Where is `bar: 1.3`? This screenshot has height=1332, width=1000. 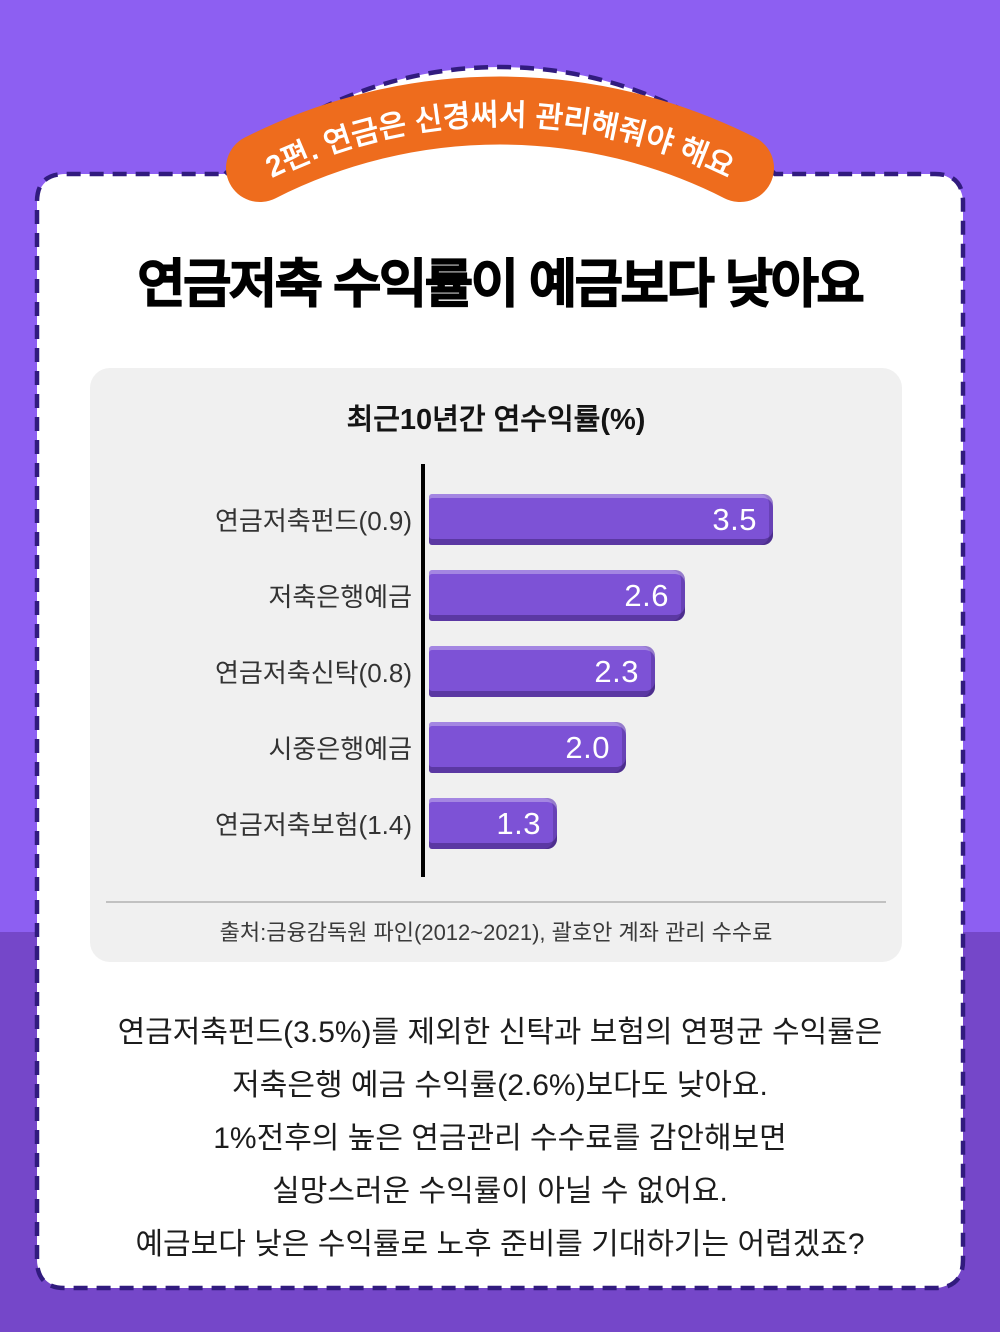
bar: 1.3 is located at coordinates (493, 823).